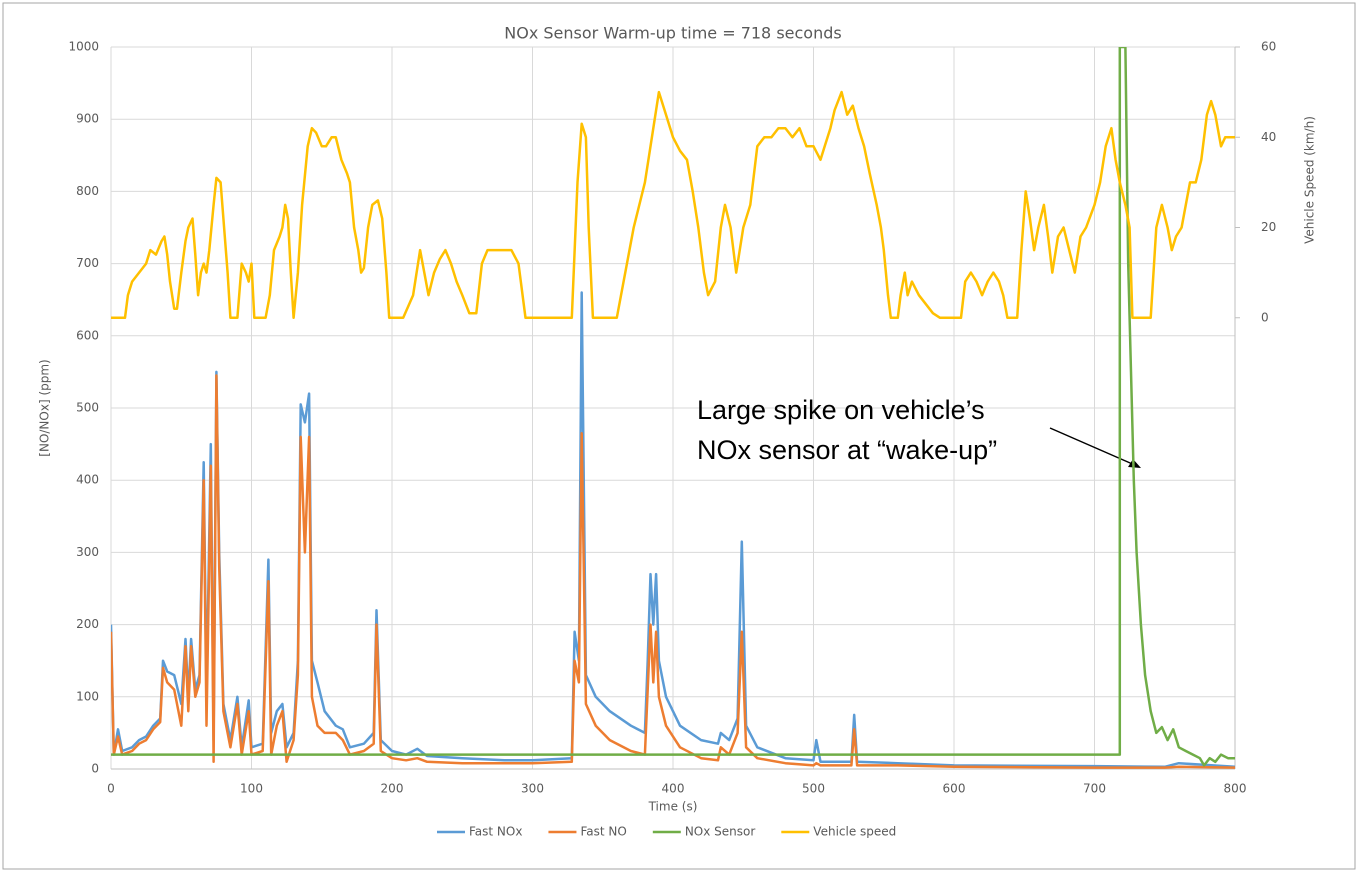 Image resolution: width=1359 pixels, height=873 pixels. I want to click on legend-label: Fast NOx, so click(495, 832).